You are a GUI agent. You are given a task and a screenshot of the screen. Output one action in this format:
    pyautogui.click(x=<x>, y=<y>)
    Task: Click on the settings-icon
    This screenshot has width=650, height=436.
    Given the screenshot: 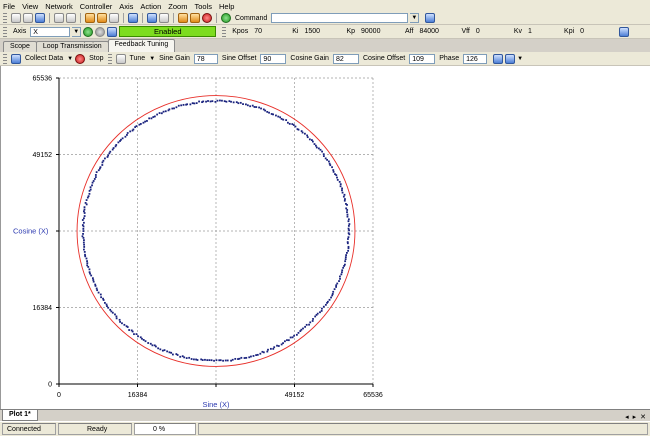 What is the action you would take?
    pyautogui.click(x=164, y=18)
    